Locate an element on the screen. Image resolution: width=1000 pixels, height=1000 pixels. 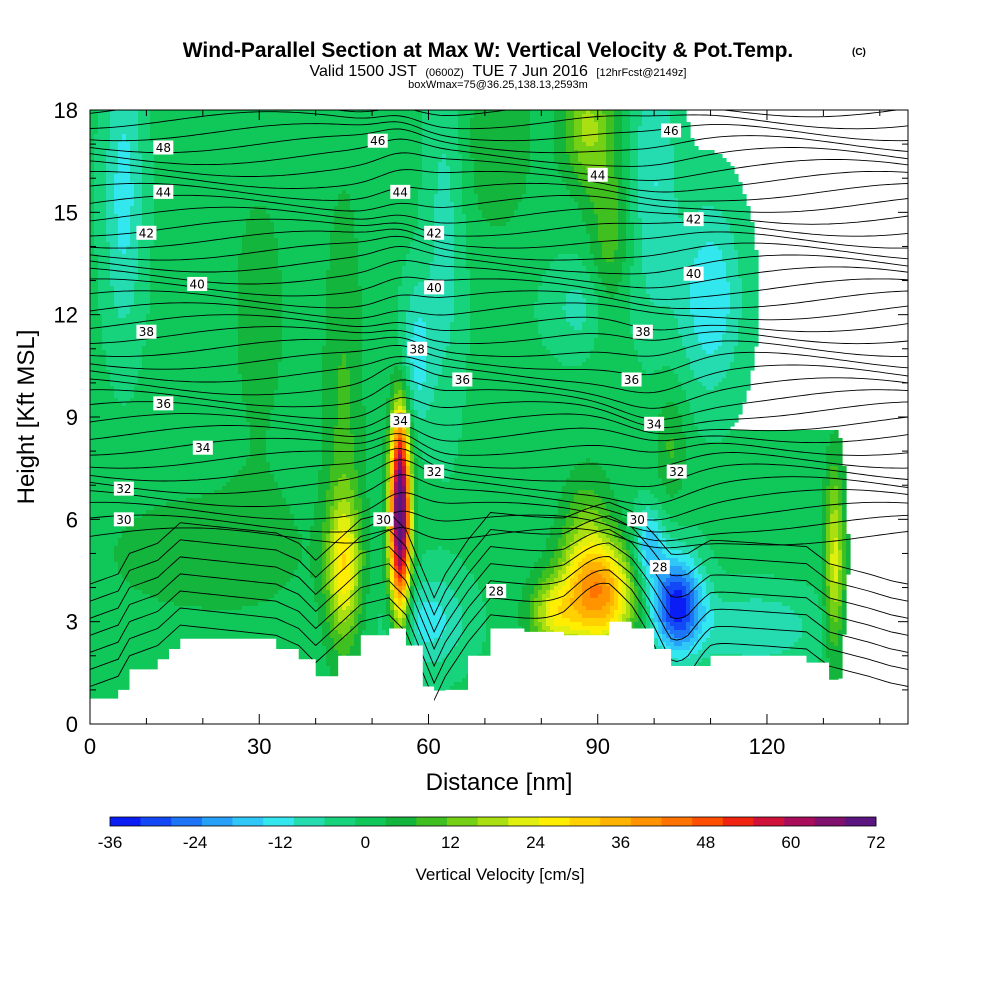
theta-contour is located at coordinates (499, 152).